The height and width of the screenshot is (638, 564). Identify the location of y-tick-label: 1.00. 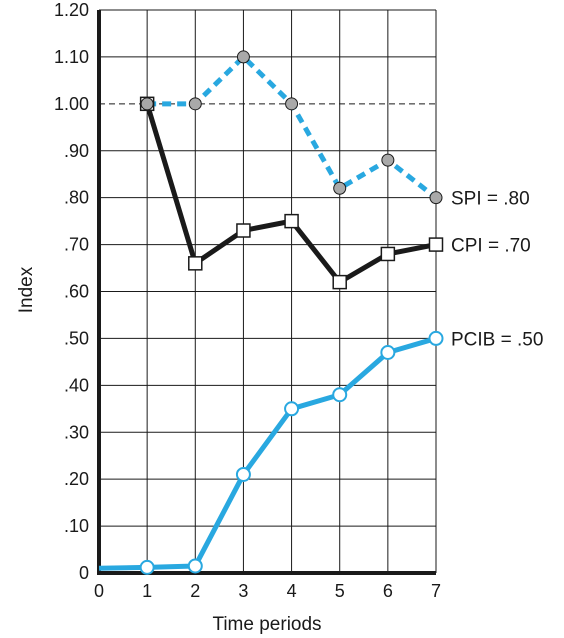
(71, 104).